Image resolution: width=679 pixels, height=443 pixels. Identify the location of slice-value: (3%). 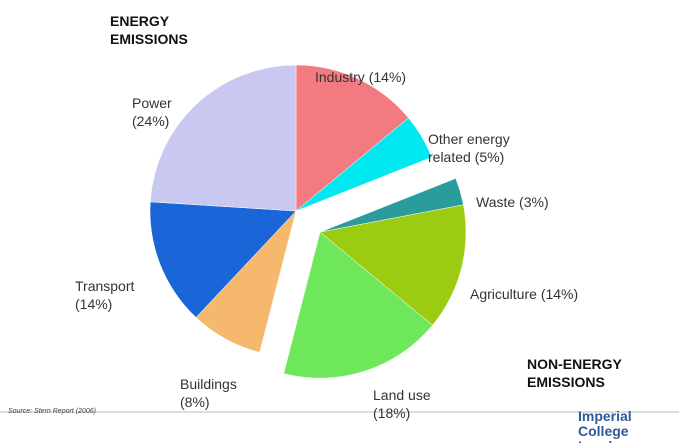
(534, 202).